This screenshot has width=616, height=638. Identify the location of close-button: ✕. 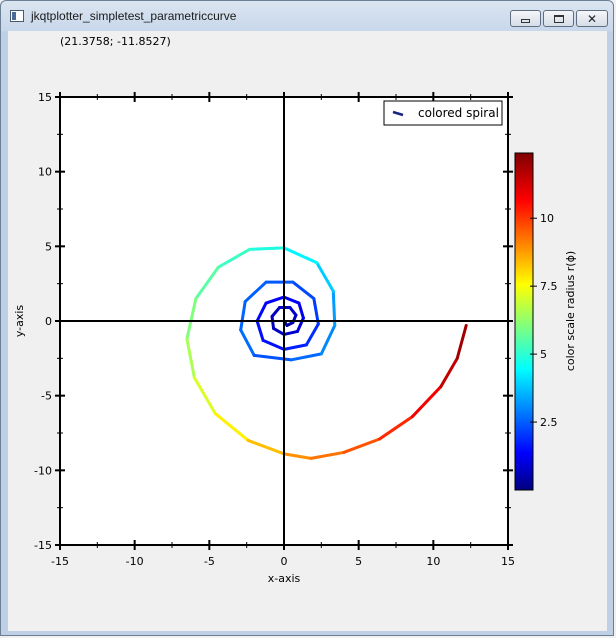
(592, 18).